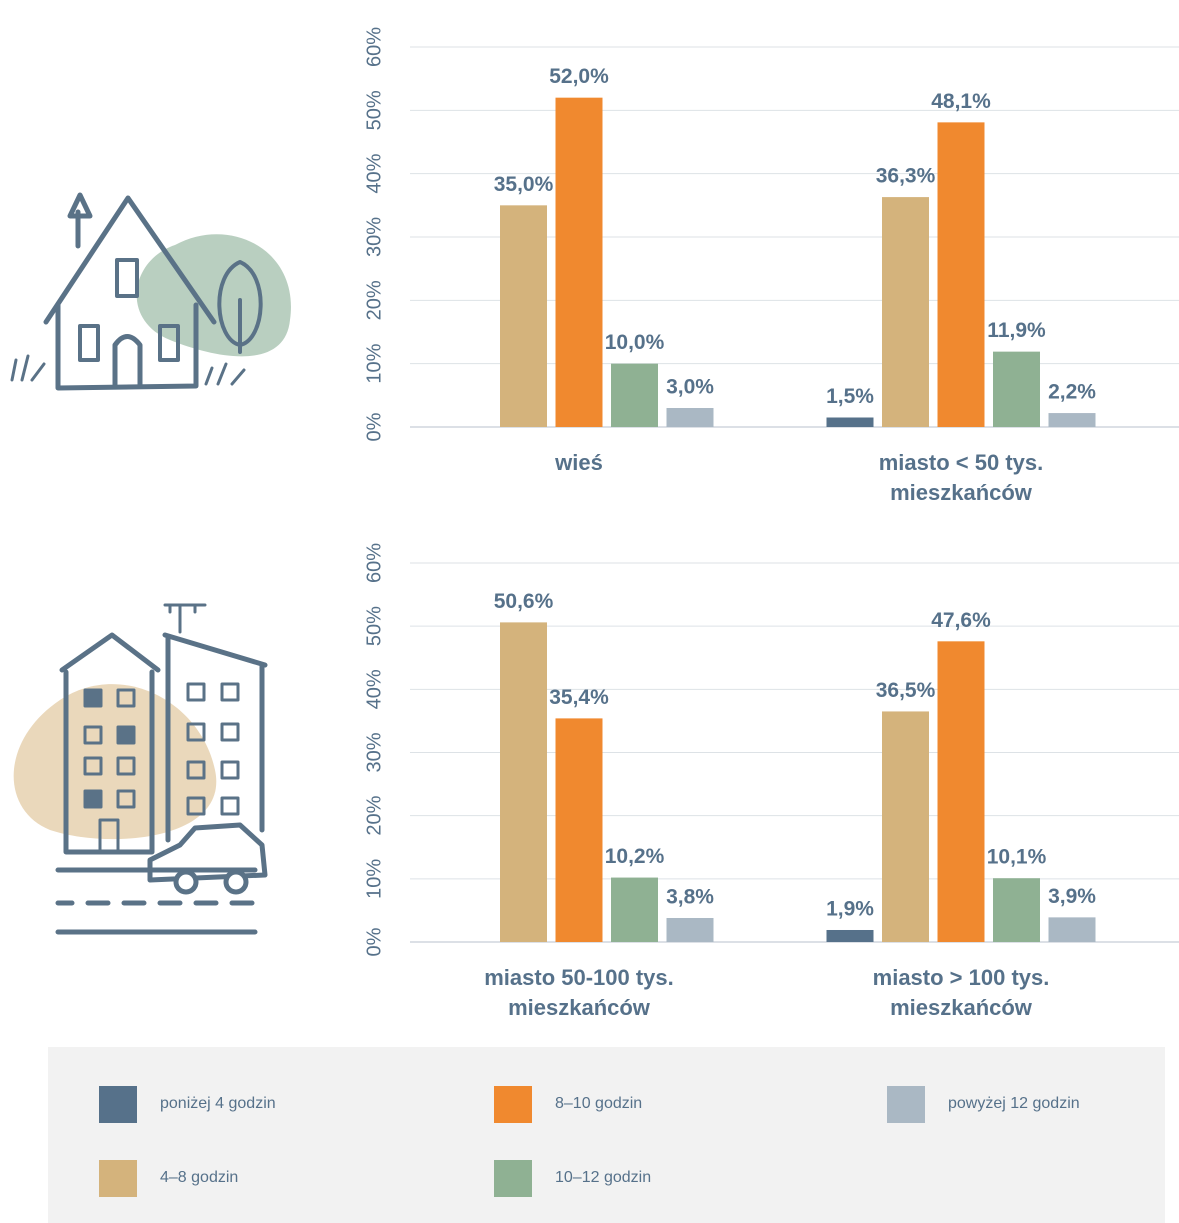 This screenshot has width=1179, height=1223. I want to click on value-label: 35,4%, so click(579, 697).